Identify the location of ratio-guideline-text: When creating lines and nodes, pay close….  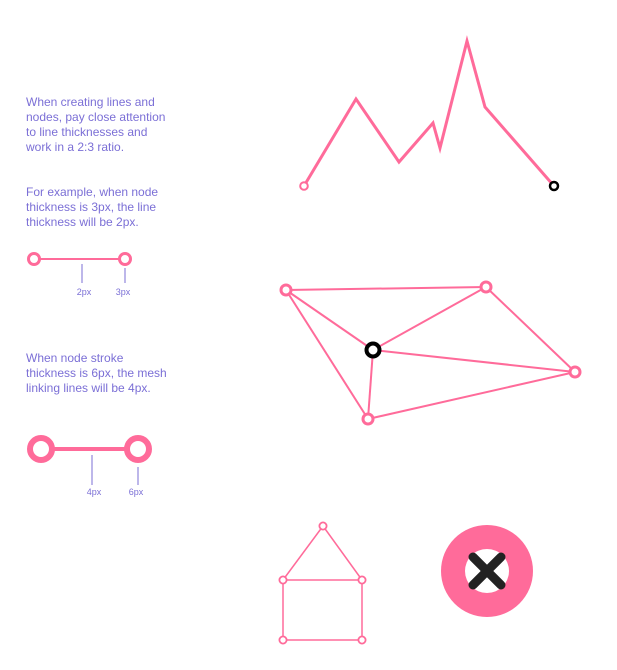
(96, 124).